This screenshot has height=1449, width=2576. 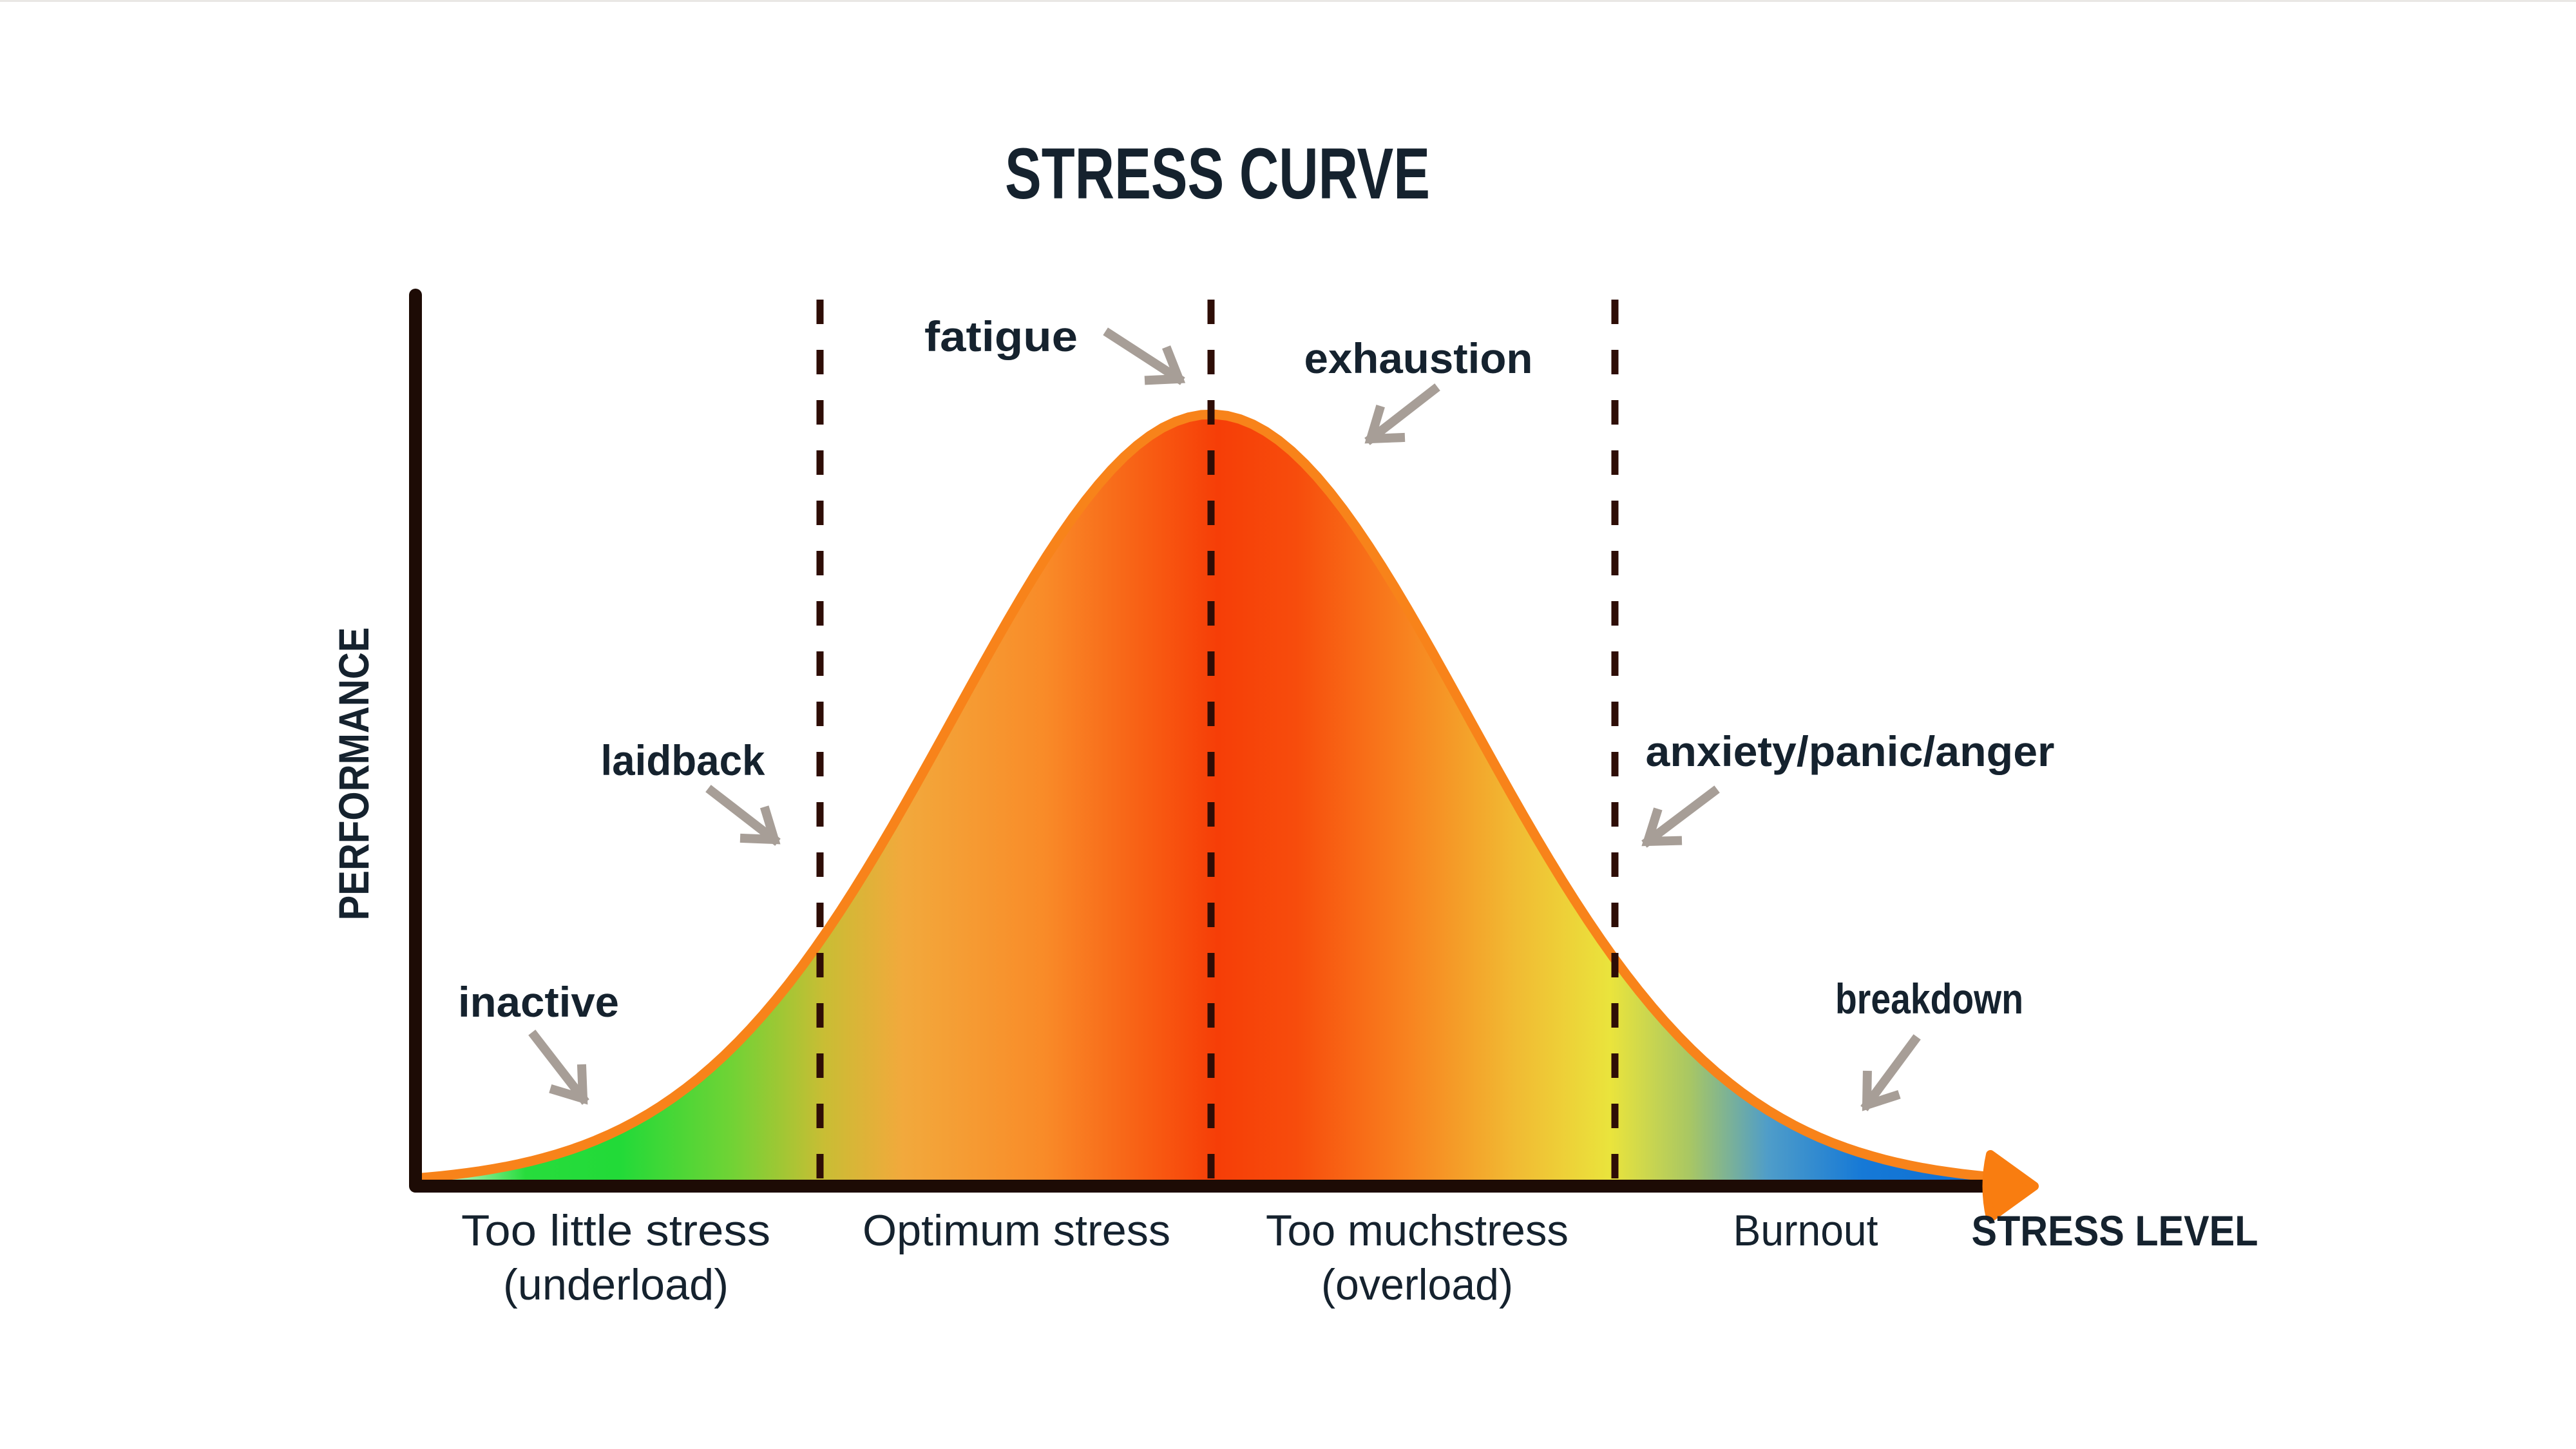 I want to click on chart-title: STRESS CURVE, so click(x=1217, y=173).